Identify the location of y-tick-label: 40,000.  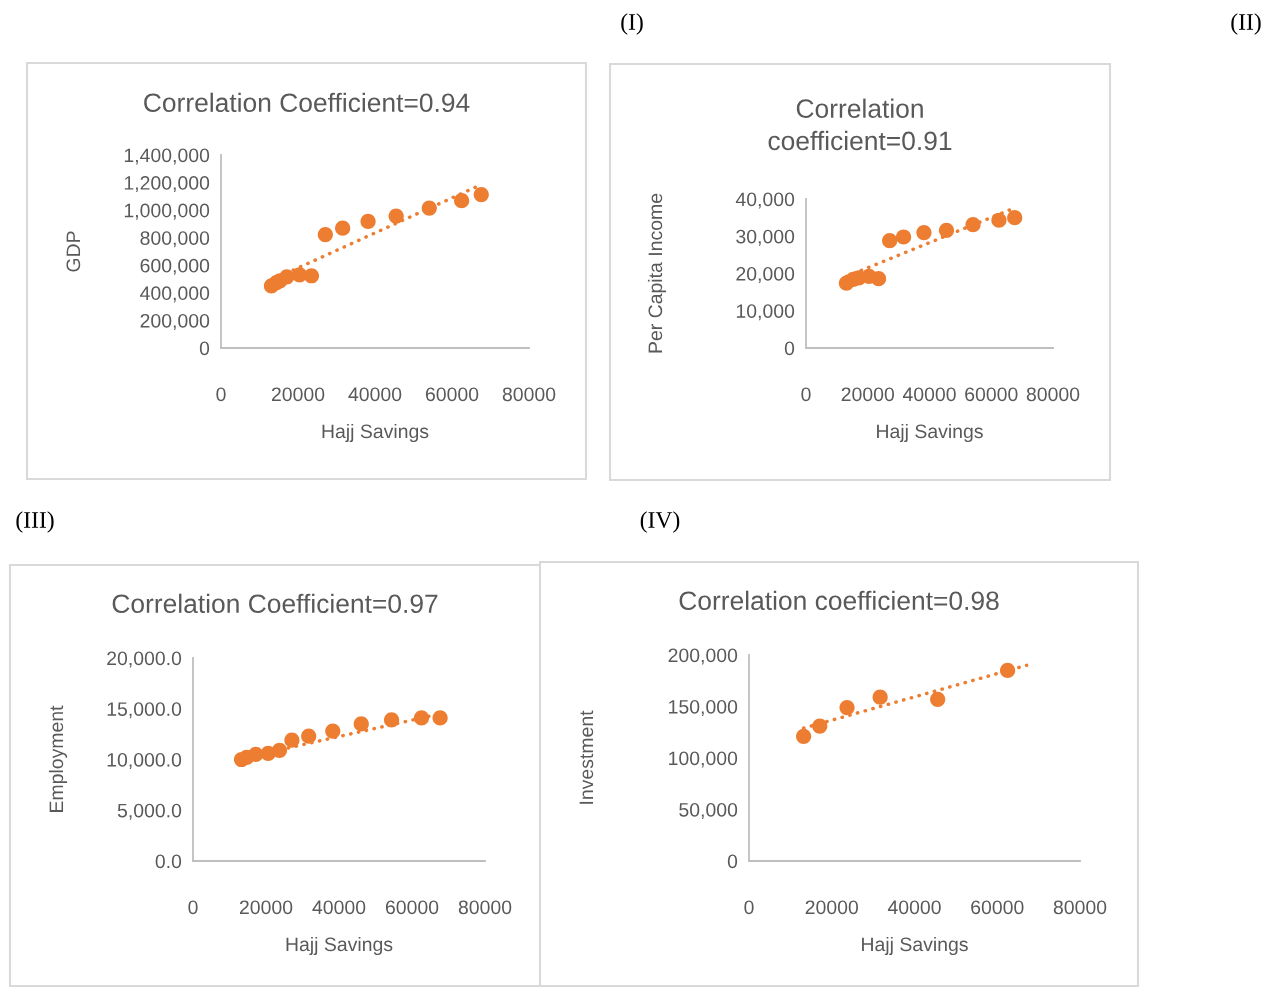
(765, 200).